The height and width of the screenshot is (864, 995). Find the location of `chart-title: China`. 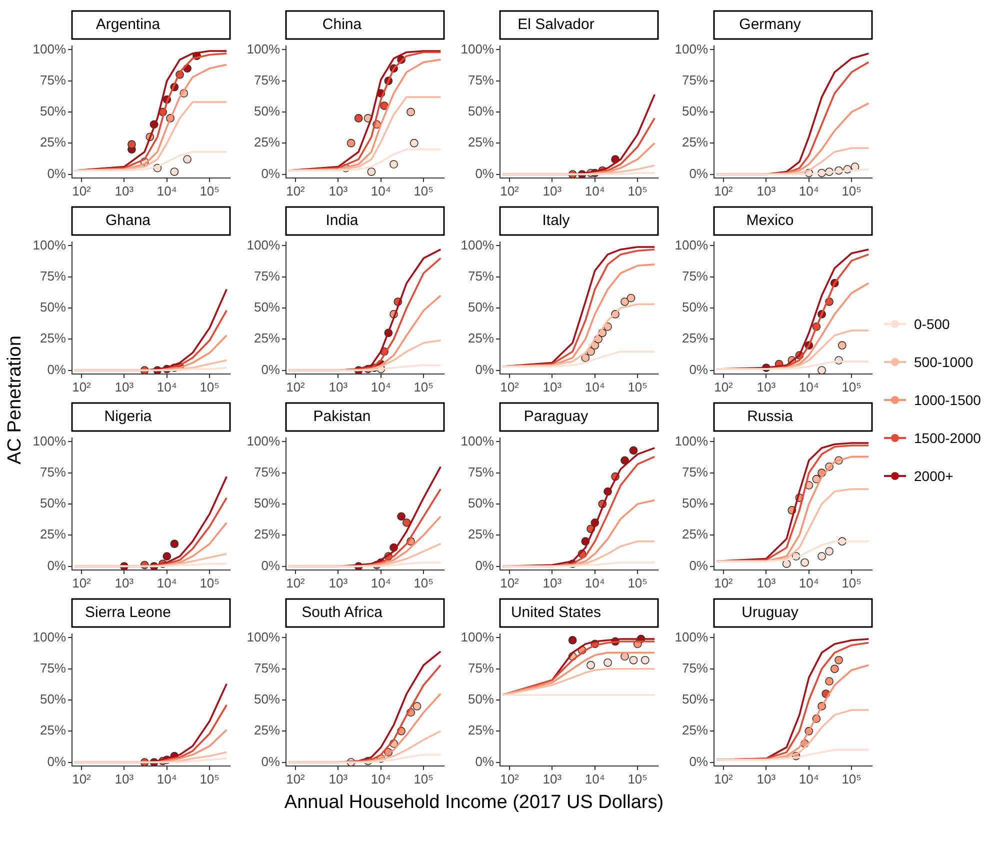

chart-title: China is located at coordinates (342, 25).